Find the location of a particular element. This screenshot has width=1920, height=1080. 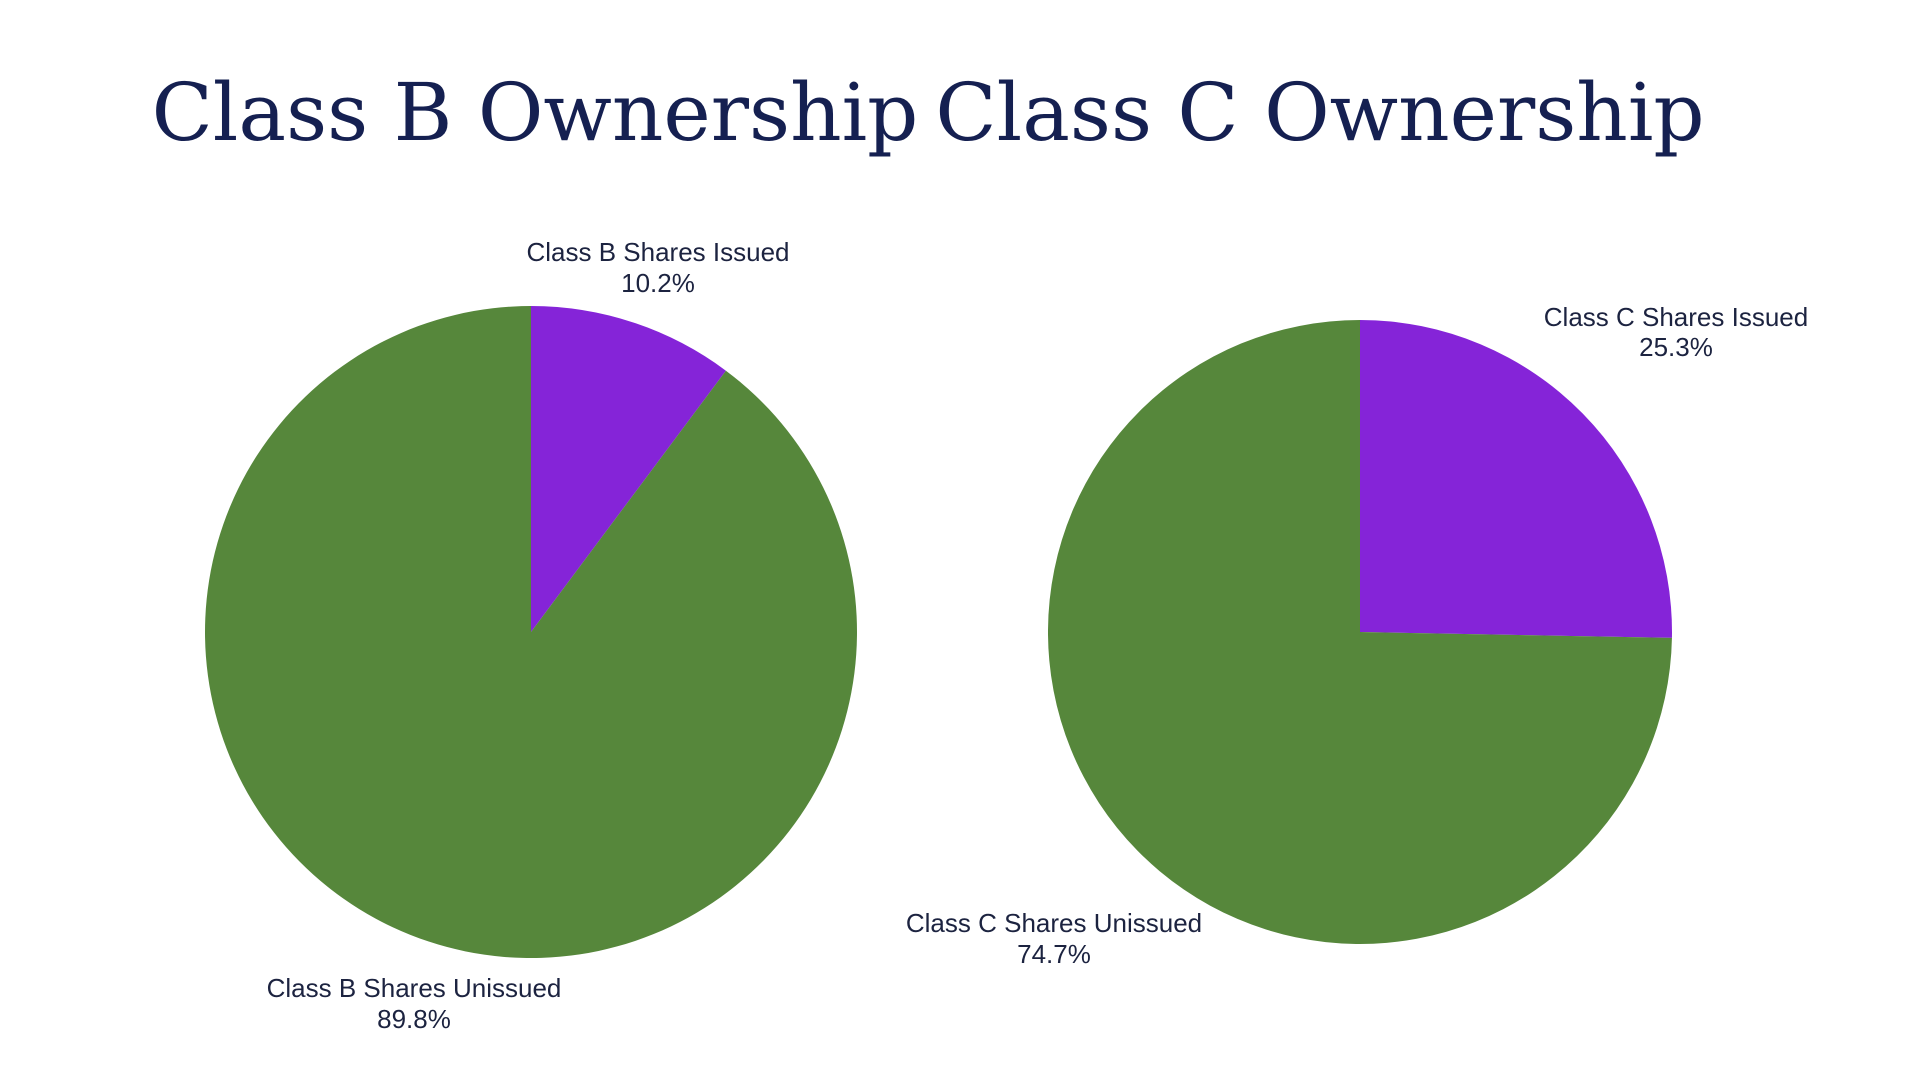

class-c-chart-title: Class C Ownership is located at coordinates (1319, 112).